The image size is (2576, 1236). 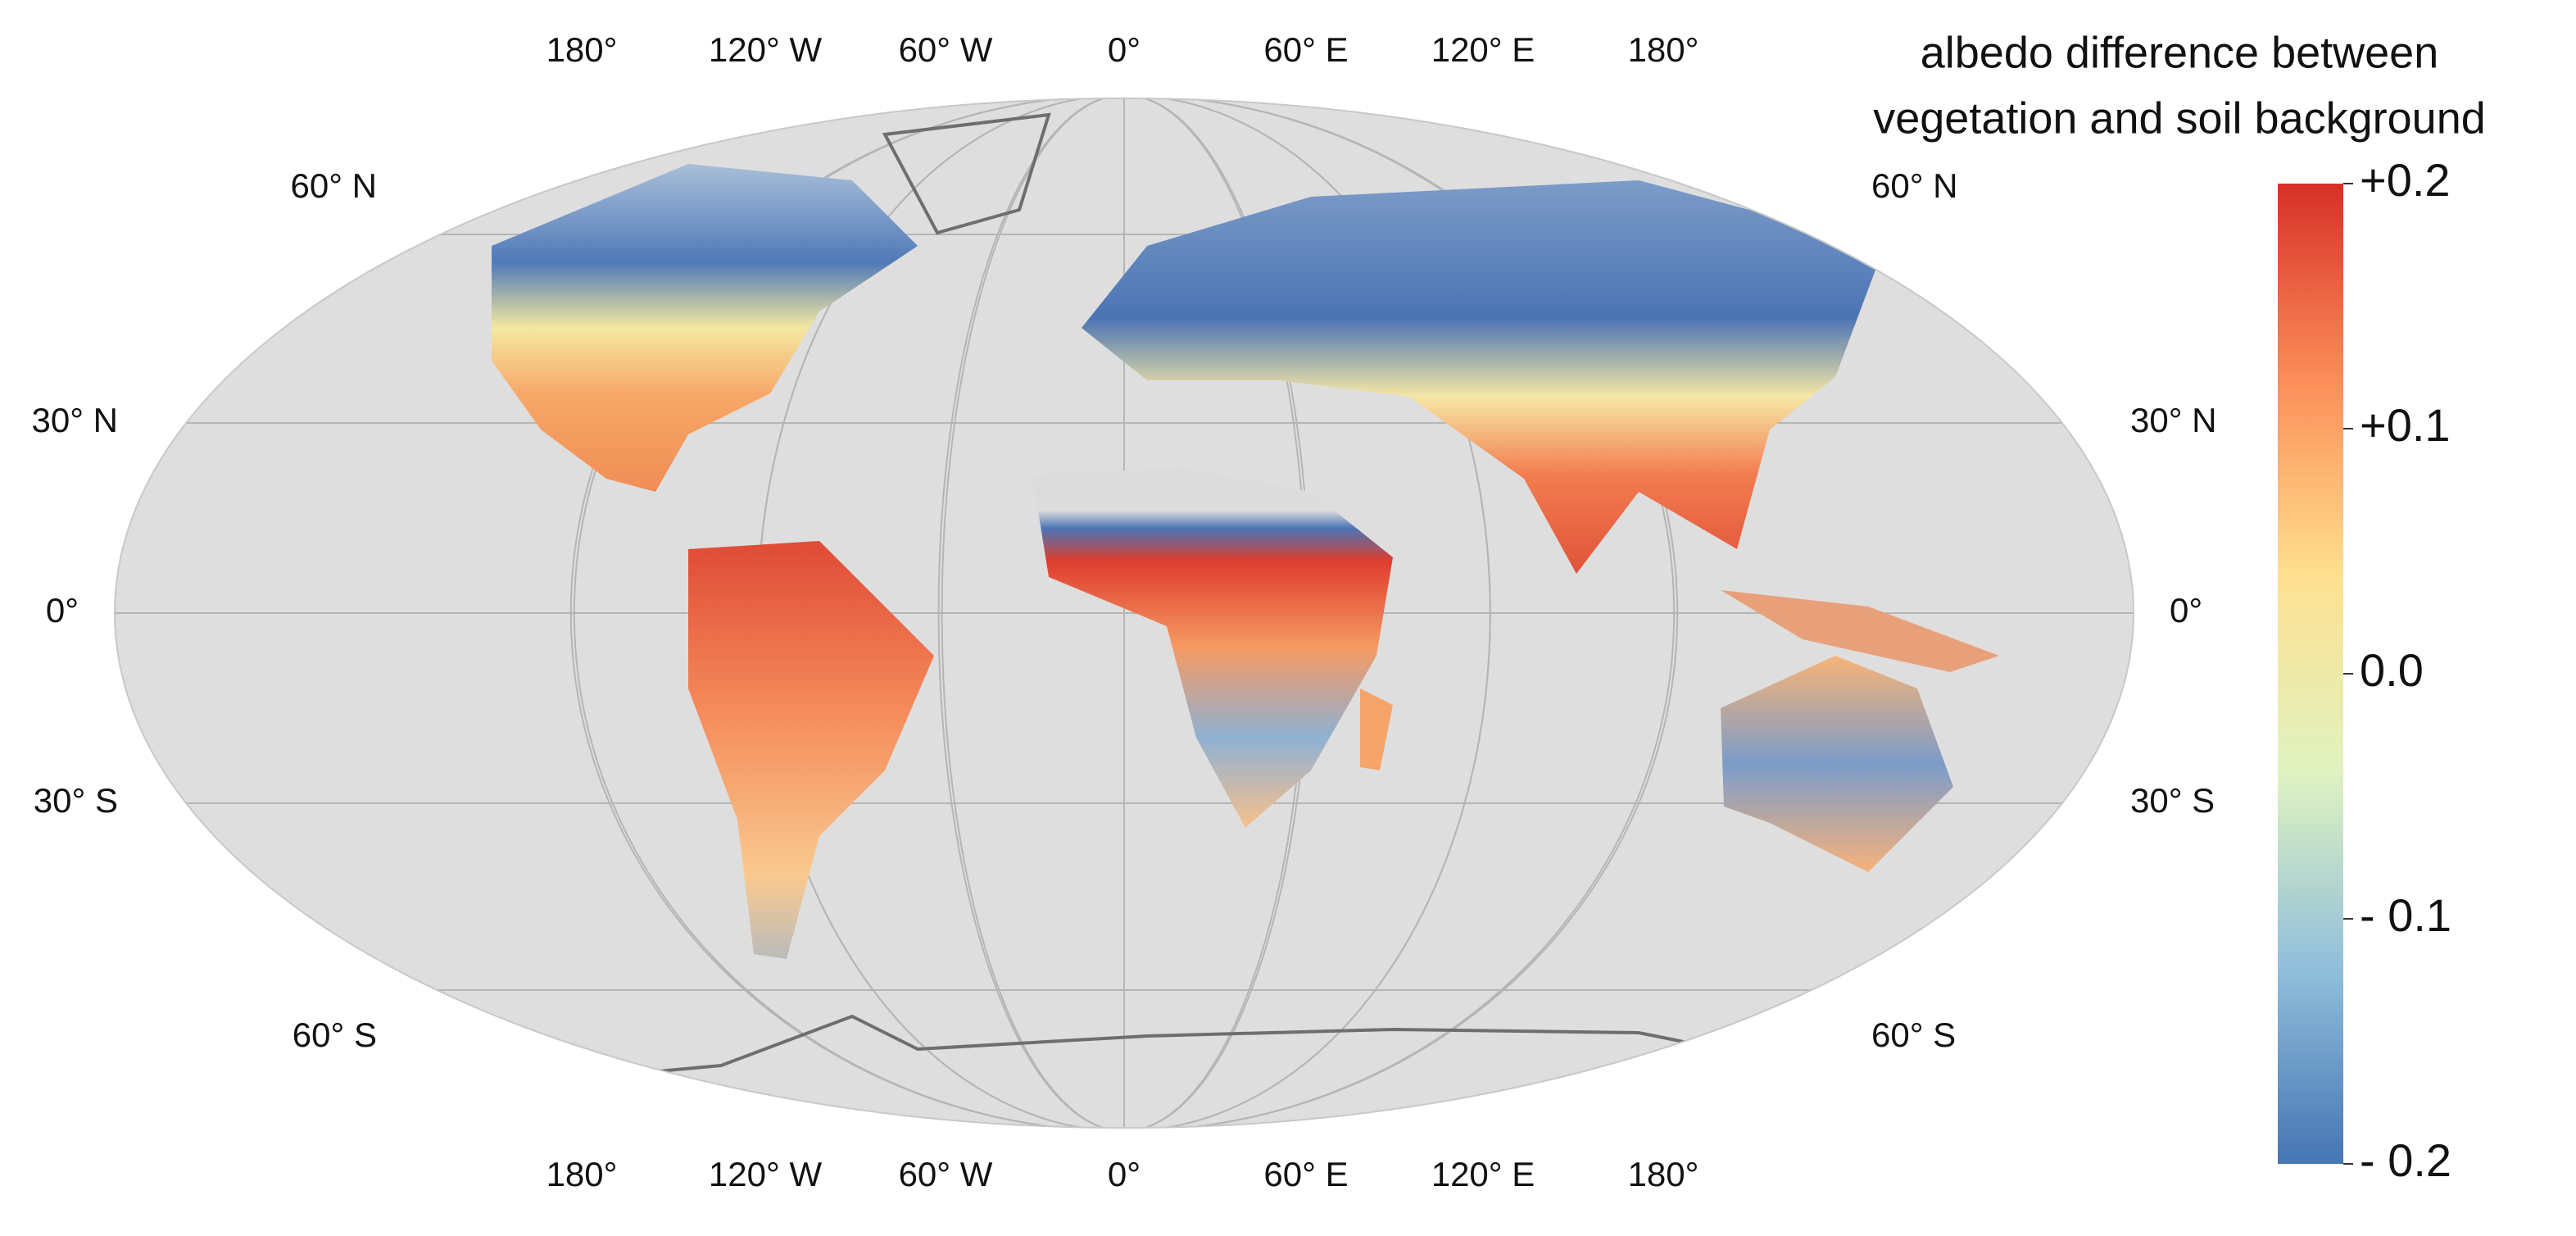 I want to click on colorbar-title: albedo difference between, so click(x=2180, y=52).